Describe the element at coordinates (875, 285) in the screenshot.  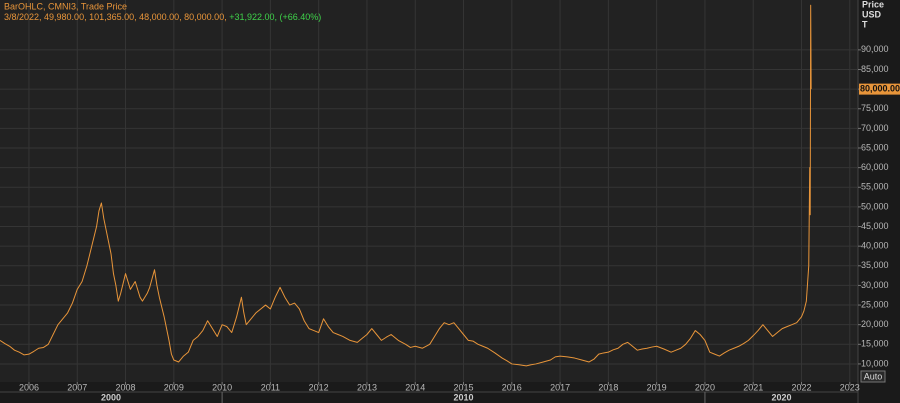
I see `y-tick-label: 30,000` at that location.